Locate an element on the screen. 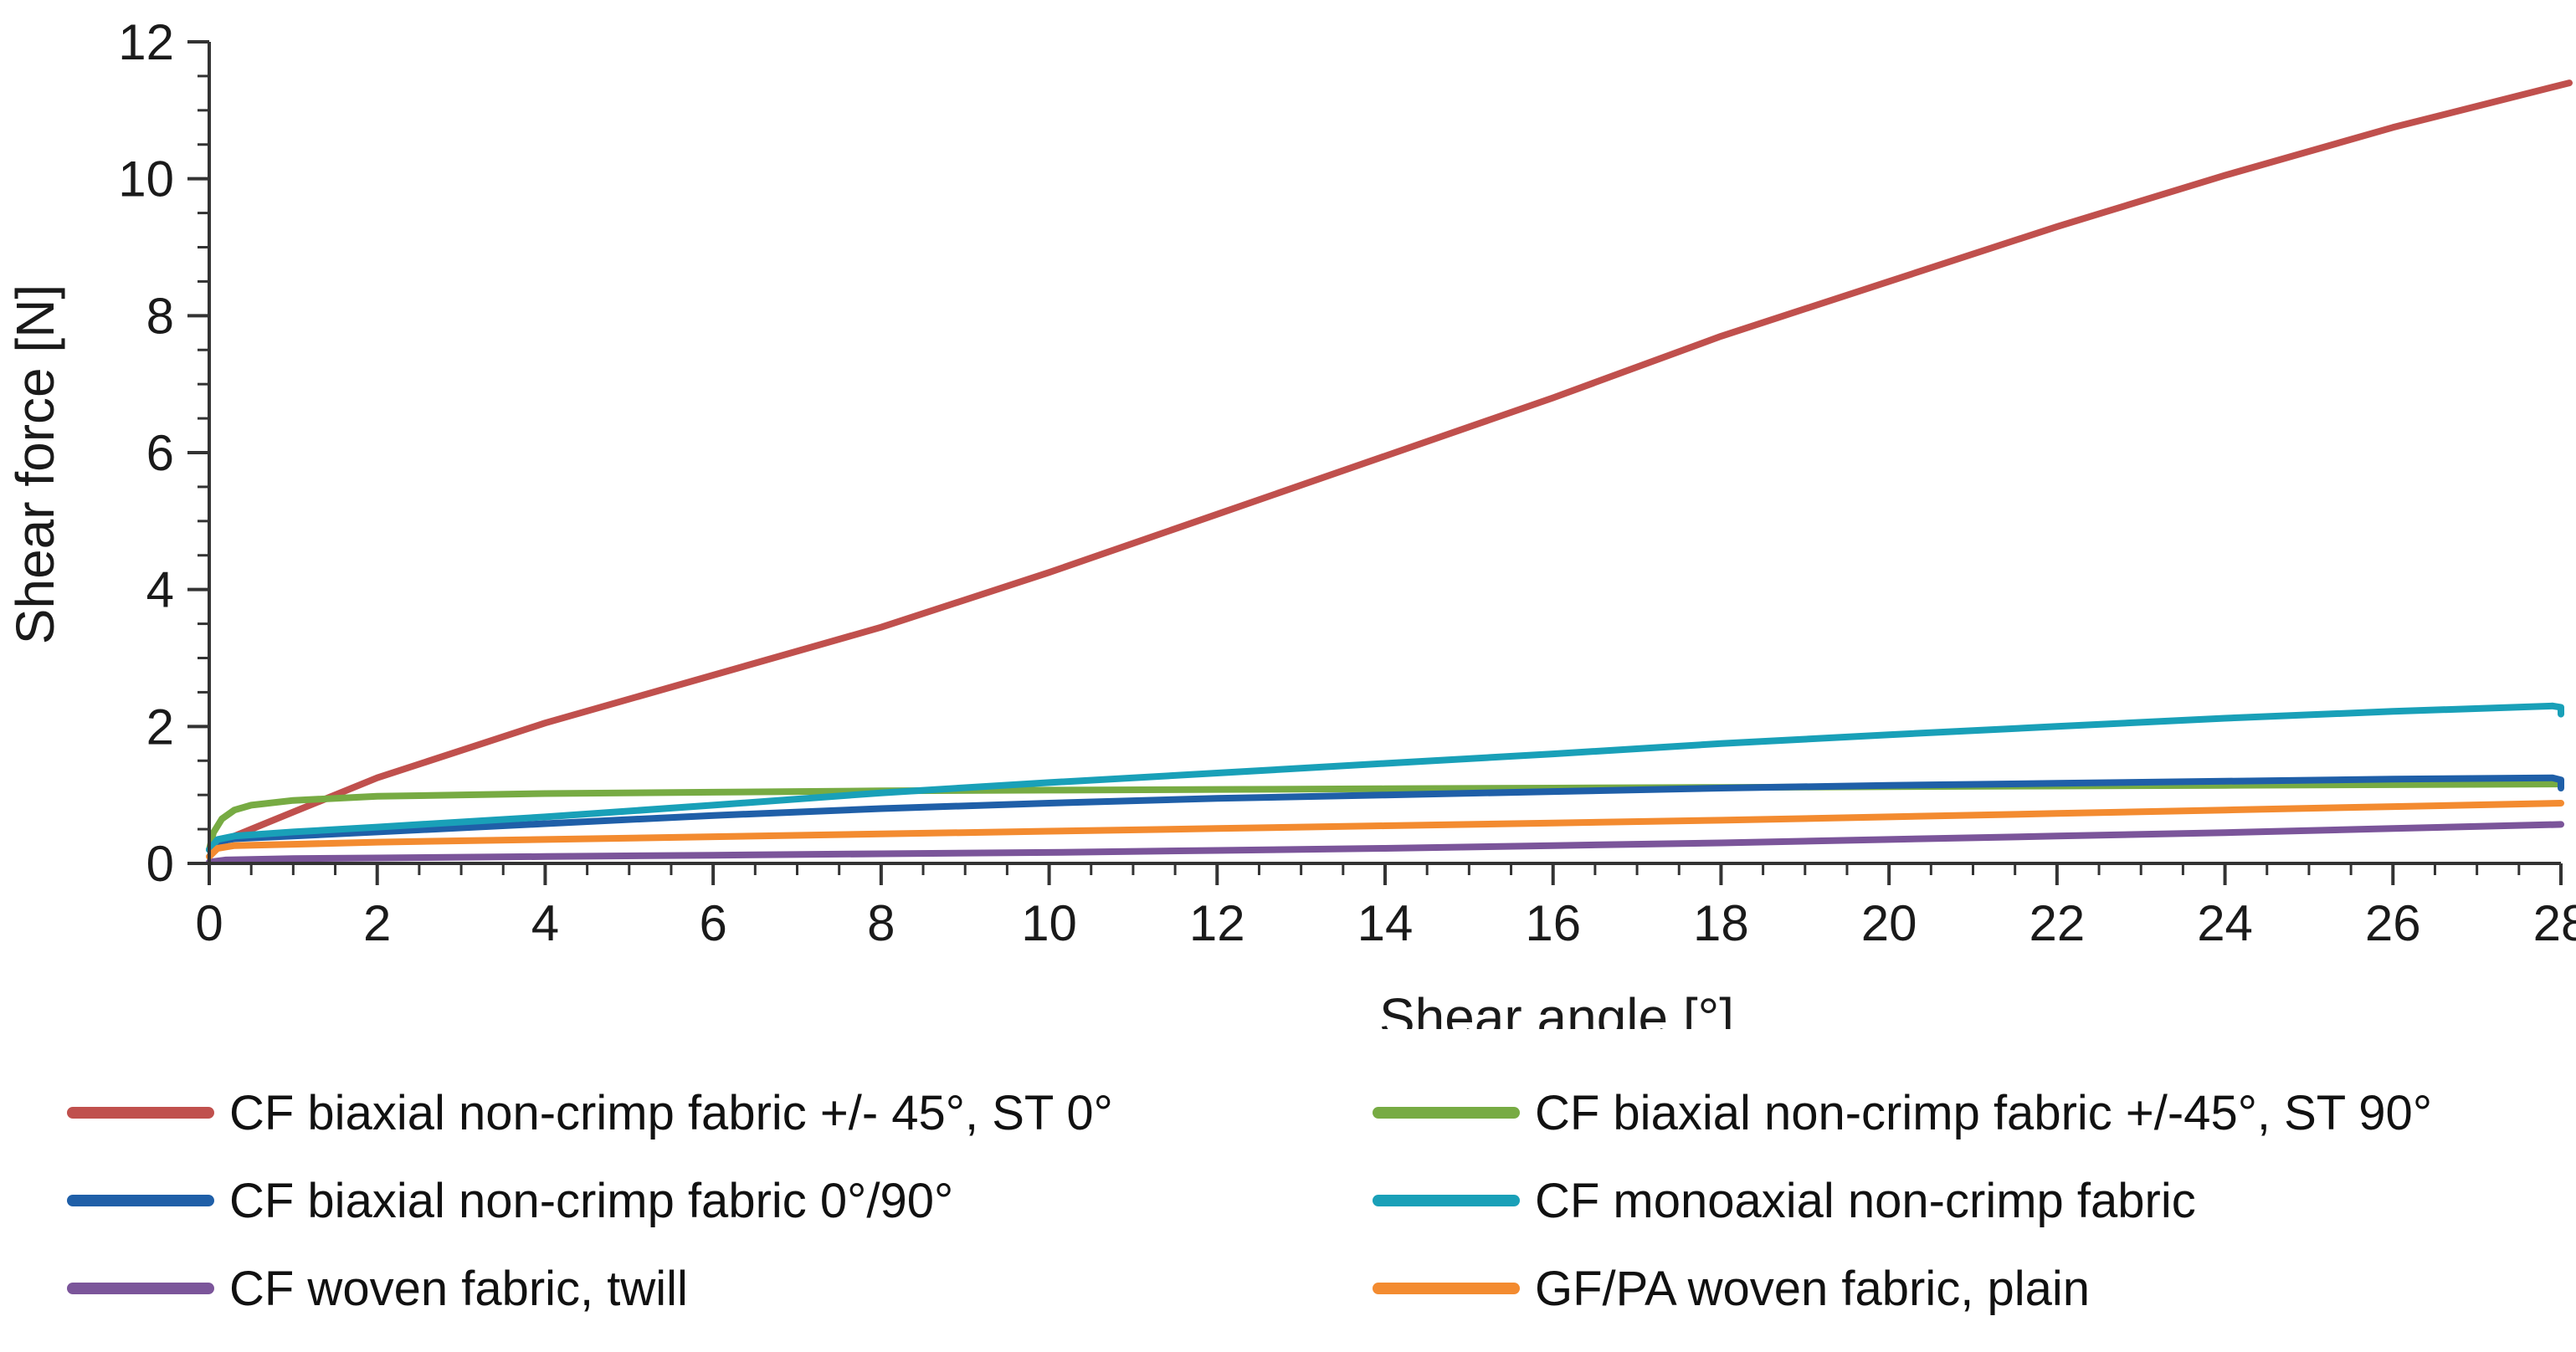 The width and height of the screenshot is (2576, 1352). legend-item: CF biaxial non-crimp fabric 0°/90° is located at coordinates (510, 1200).